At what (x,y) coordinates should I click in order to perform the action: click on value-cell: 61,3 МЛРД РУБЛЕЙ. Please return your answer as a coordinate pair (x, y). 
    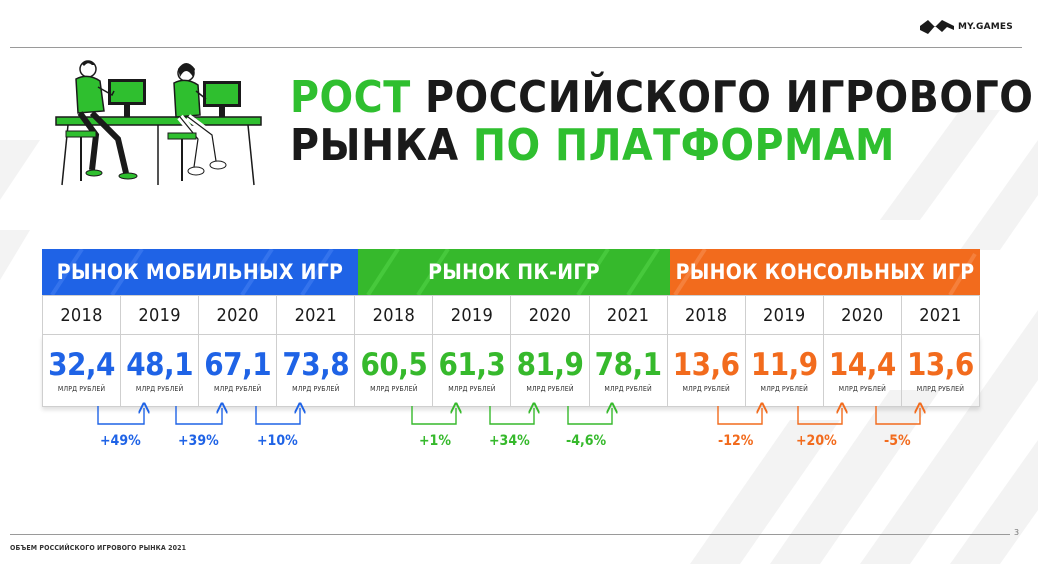
    Looking at the image, I should click on (472, 371).